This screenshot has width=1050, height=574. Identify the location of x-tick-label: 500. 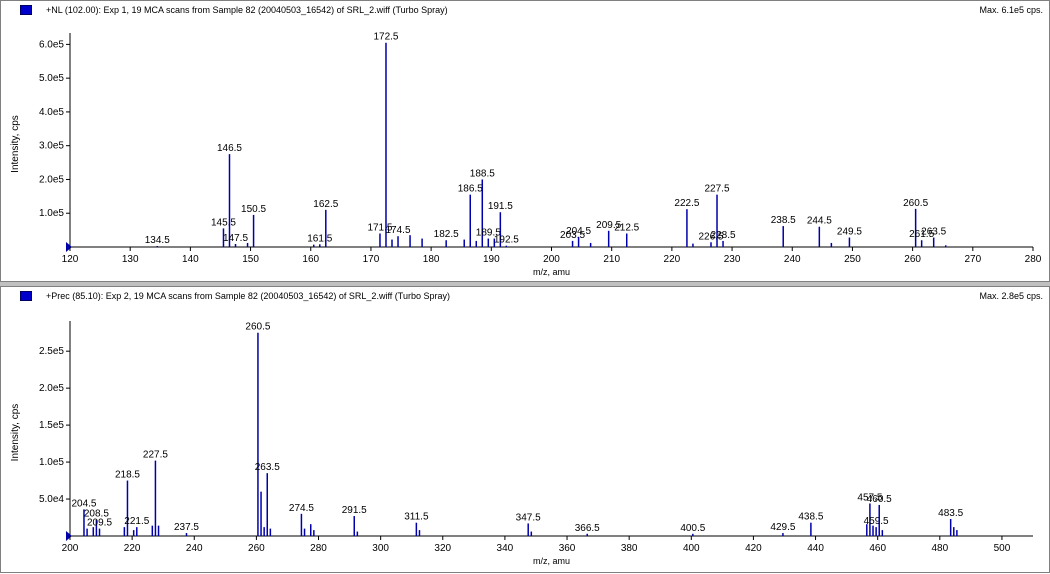
(1002, 548).